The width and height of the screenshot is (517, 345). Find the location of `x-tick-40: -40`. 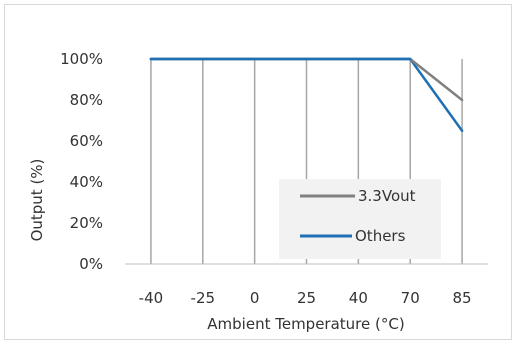

x-tick-40: -40 is located at coordinates (151, 298).